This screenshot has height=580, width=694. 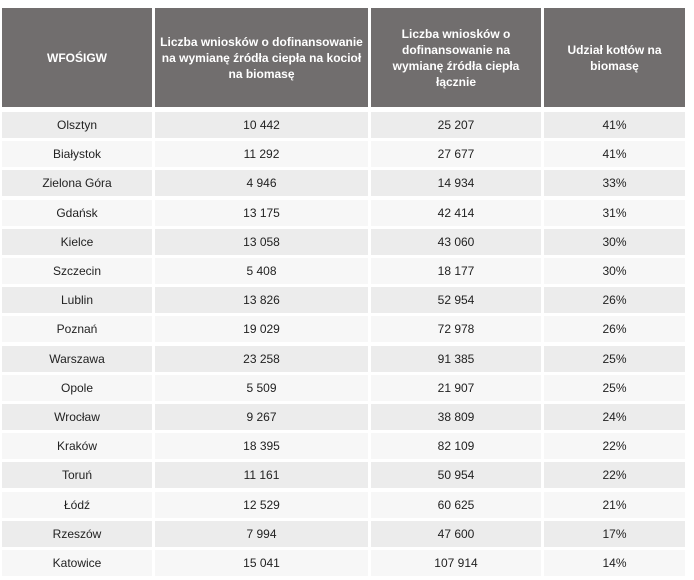 I want to click on cell-biomass-share: 33%, so click(x=614, y=183).